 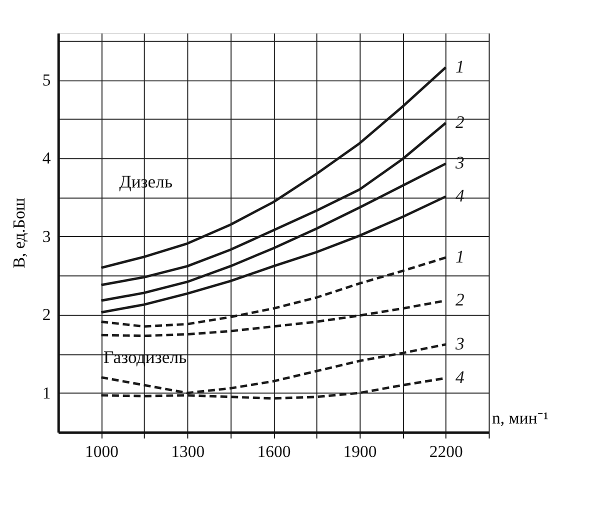 I want to click on x-tick-label: 2200, so click(x=446, y=452).